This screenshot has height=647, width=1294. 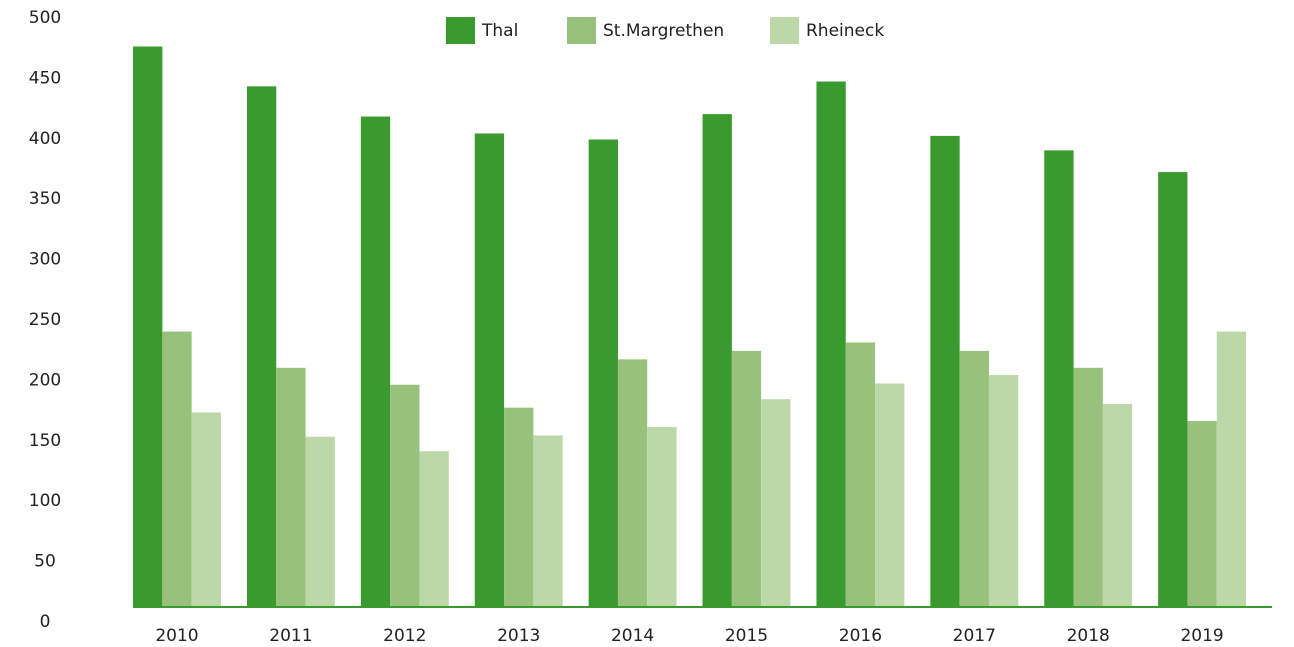 What do you see at coordinates (632, 636) in the screenshot?
I see `x-tick-label: 2014` at bounding box center [632, 636].